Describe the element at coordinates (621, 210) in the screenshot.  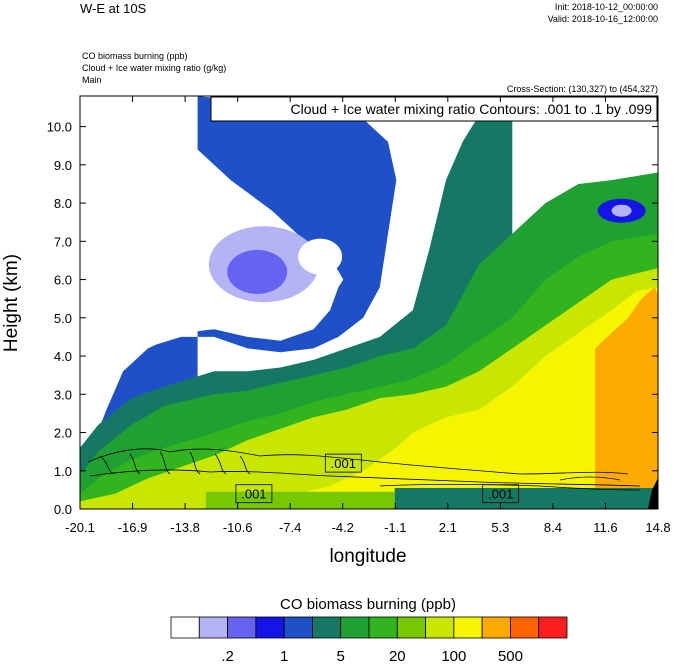
I see `band-lavender-patch` at that location.